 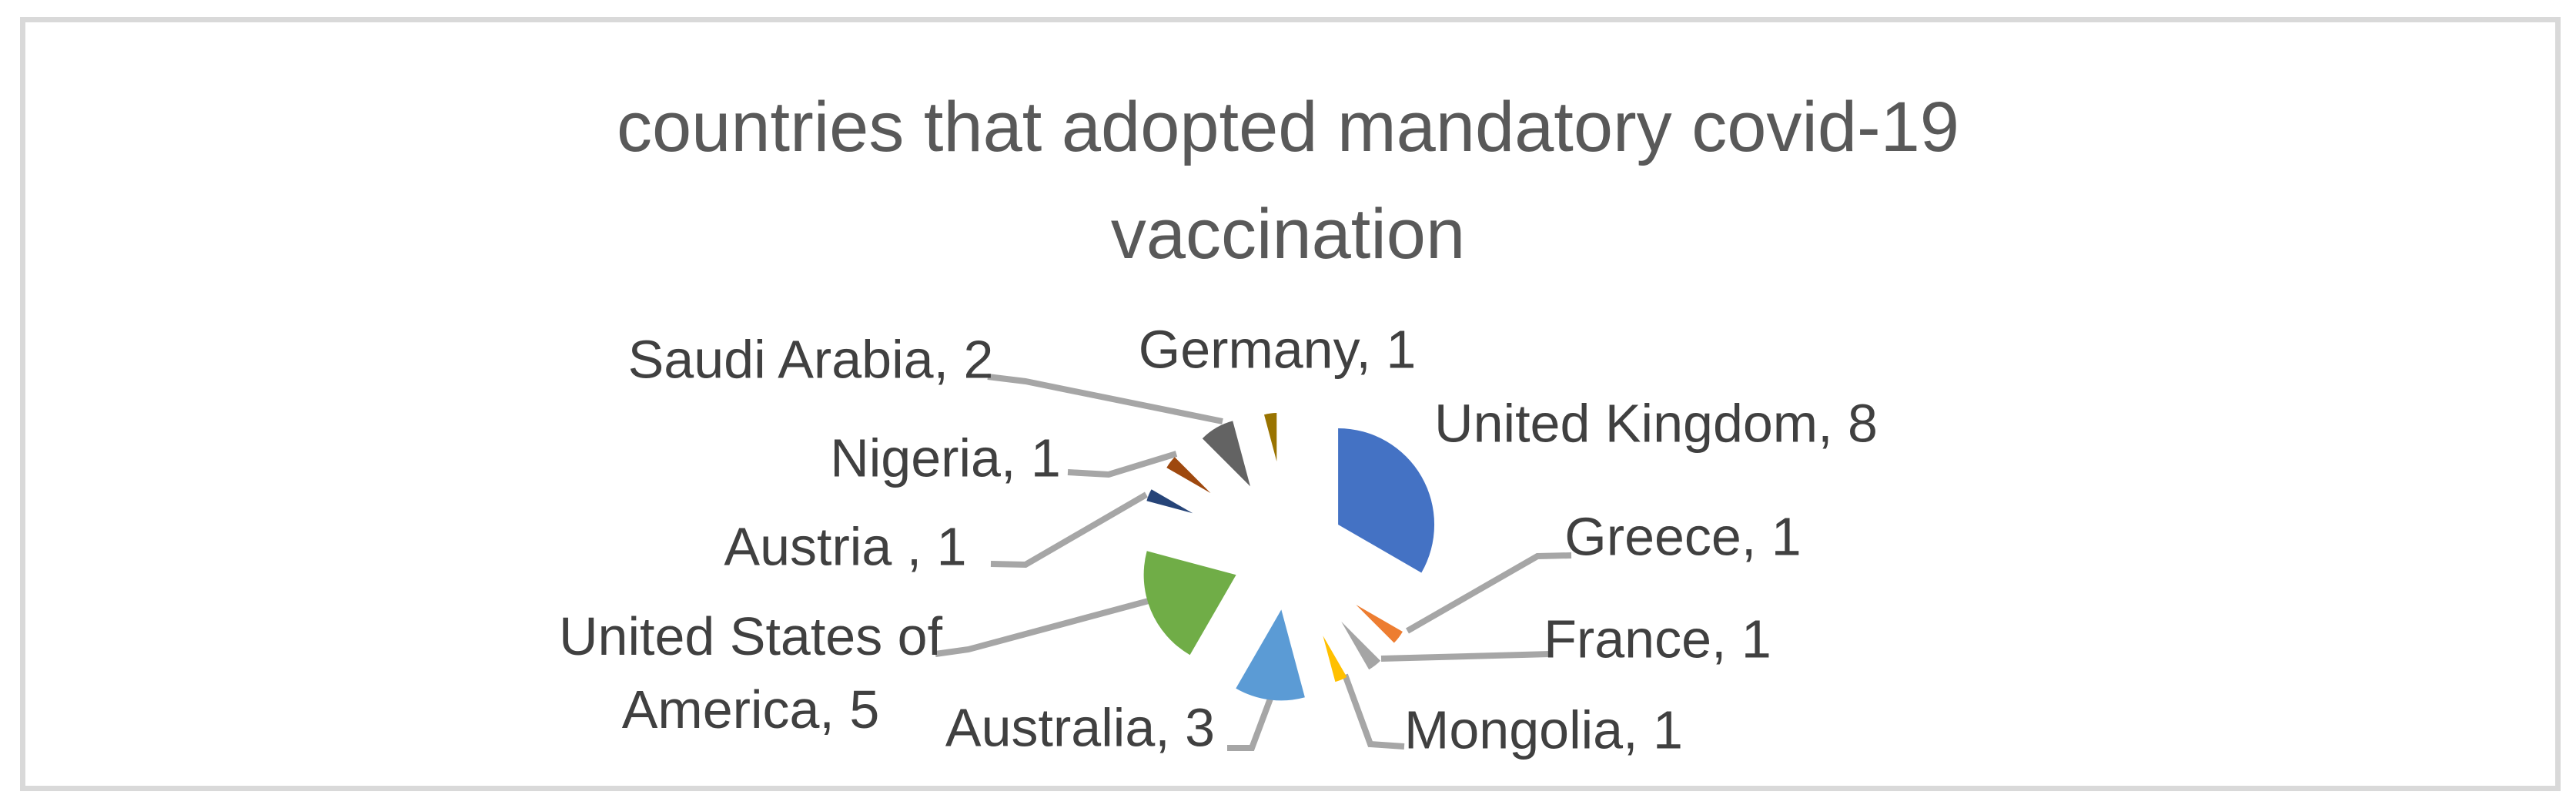 What do you see at coordinates (1335, 659) in the screenshot?
I see `pie-slice-mongolia` at bounding box center [1335, 659].